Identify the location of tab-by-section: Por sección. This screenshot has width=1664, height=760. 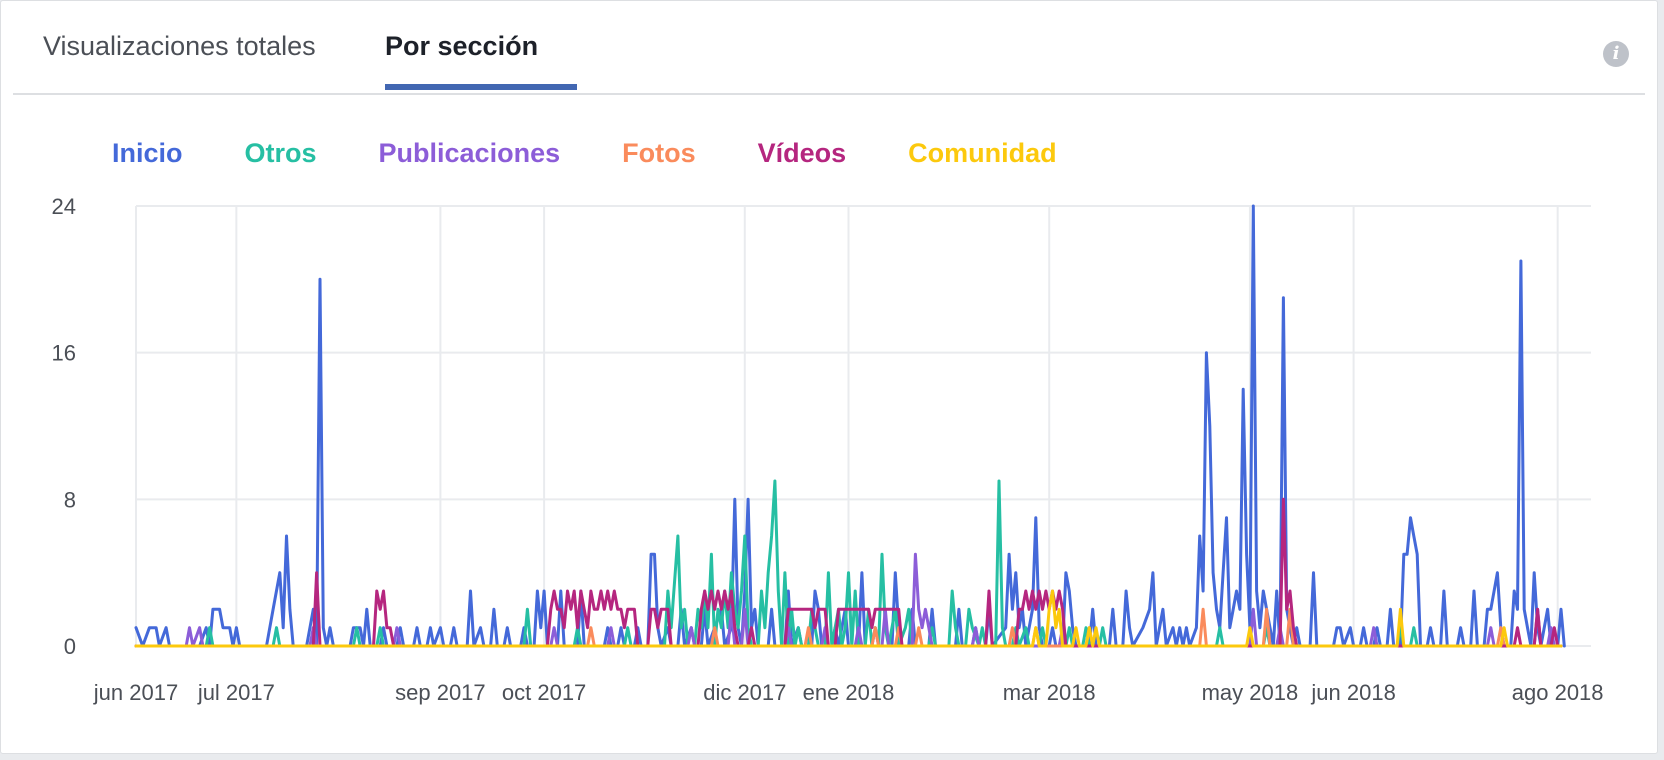
(462, 46).